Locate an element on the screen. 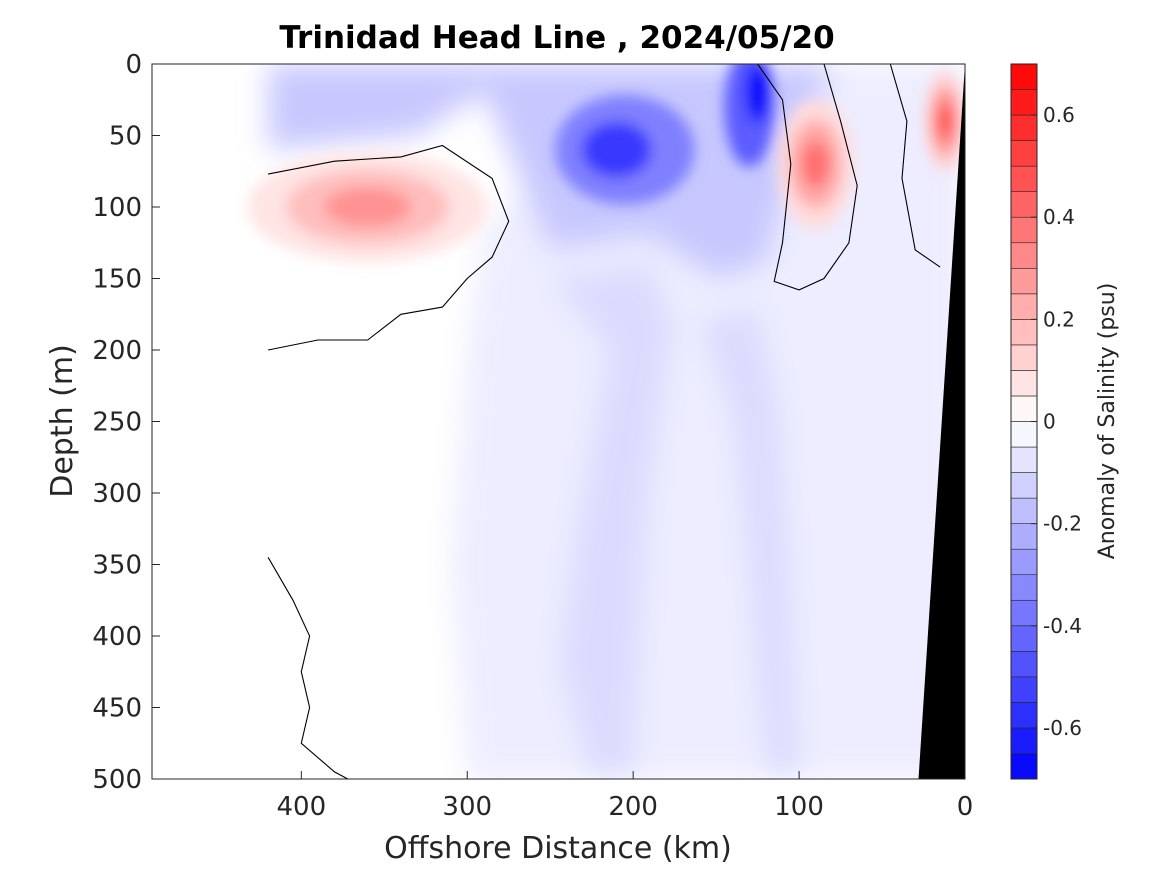  y-axis-label: Depth (m) is located at coordinates (62, 421).